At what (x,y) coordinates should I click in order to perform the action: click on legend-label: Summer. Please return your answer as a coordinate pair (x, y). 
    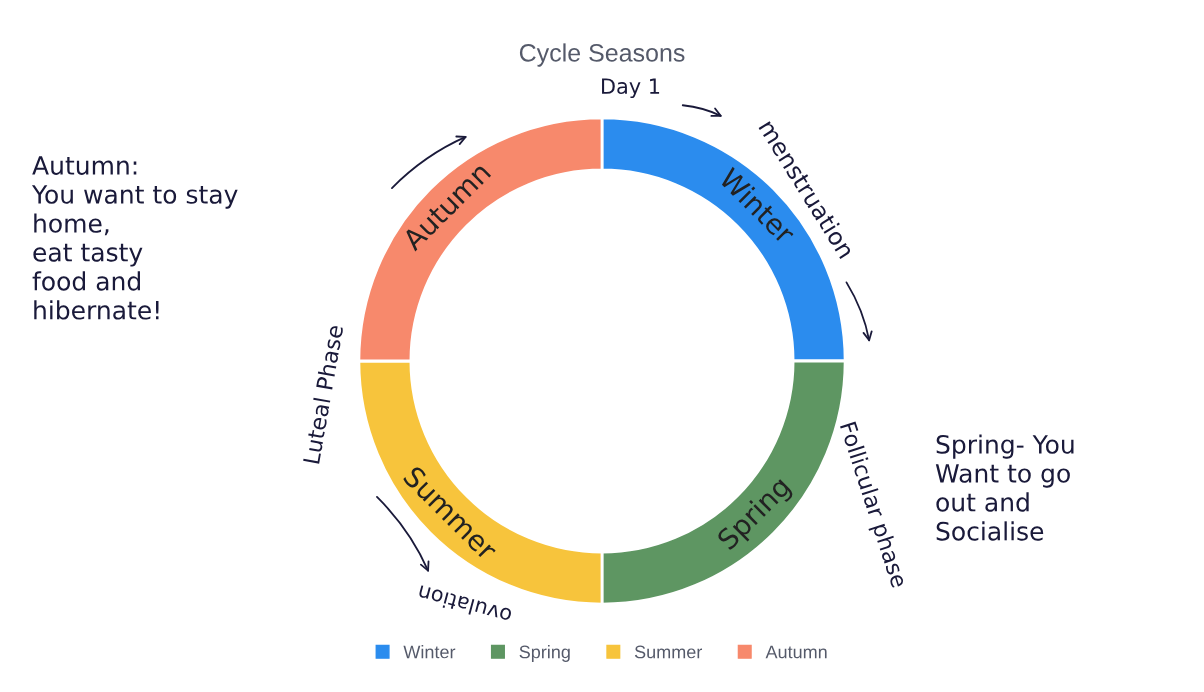
    Looking at the image, I should click on (668, 652).